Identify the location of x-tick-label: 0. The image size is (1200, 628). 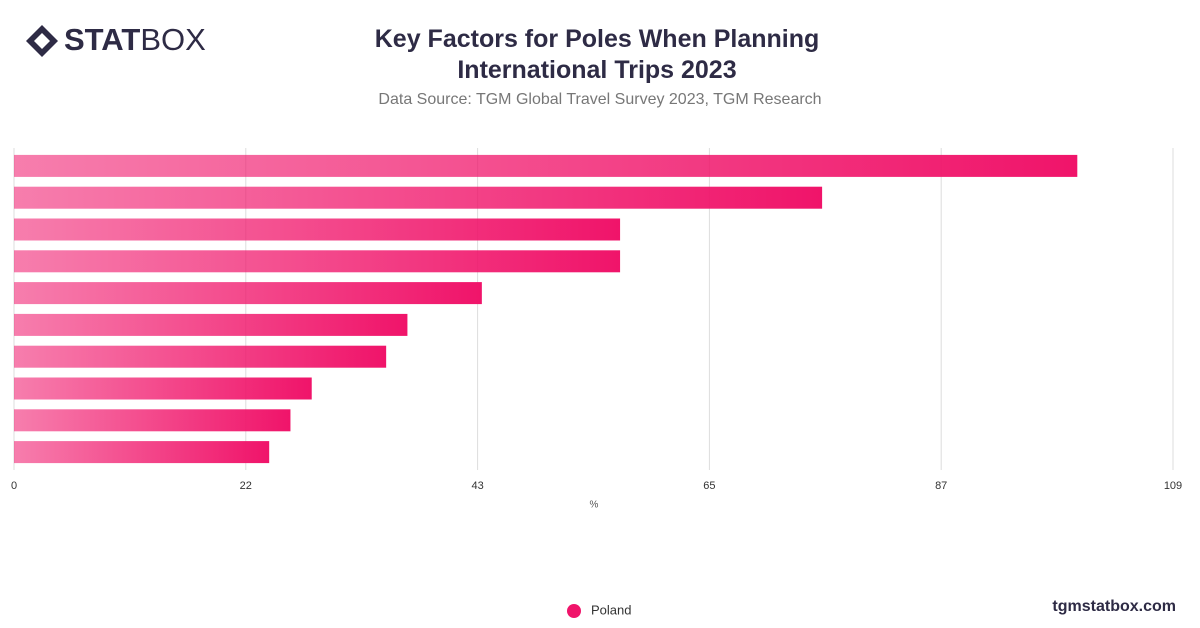
(14, 486).